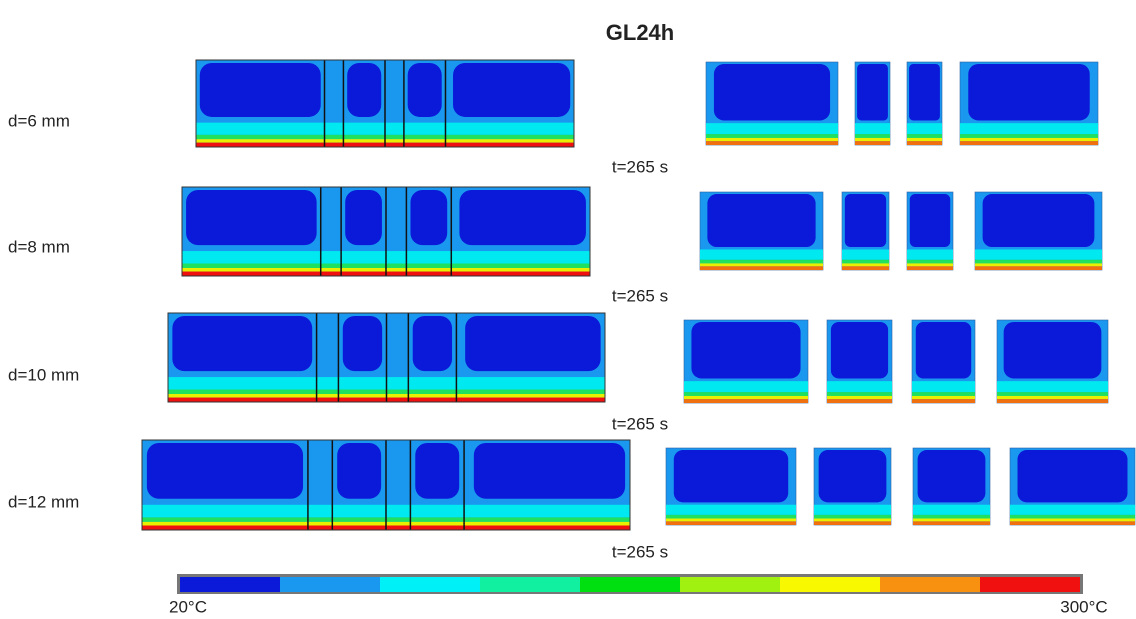 The width and height of the screenshot is (1136, 619). What do you see at coordinates (43, 374) in the screenshot?
I see `row-label: d=10 mm` at bounding box center [43, 374].